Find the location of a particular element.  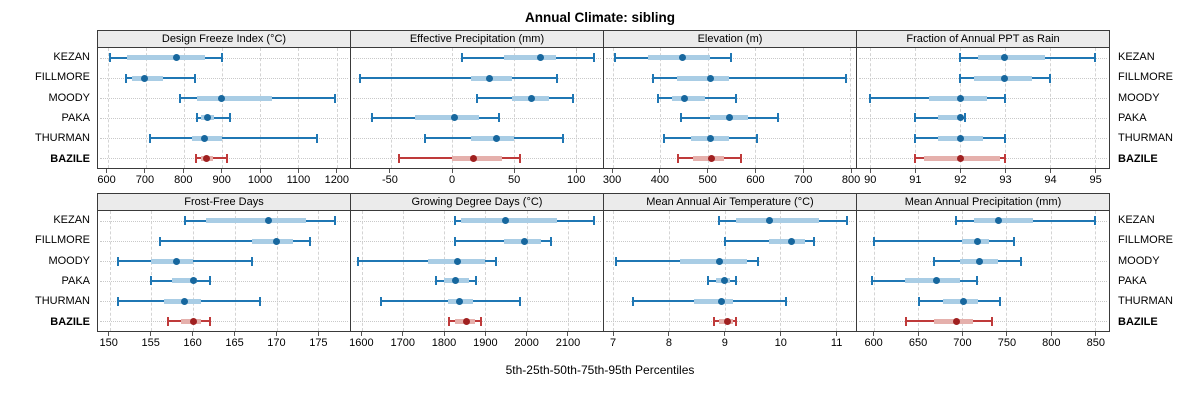

x-axis-mean-annual-precipitation-mm: 600 650 700 750 800 850 is located at coordinates (983, 344).